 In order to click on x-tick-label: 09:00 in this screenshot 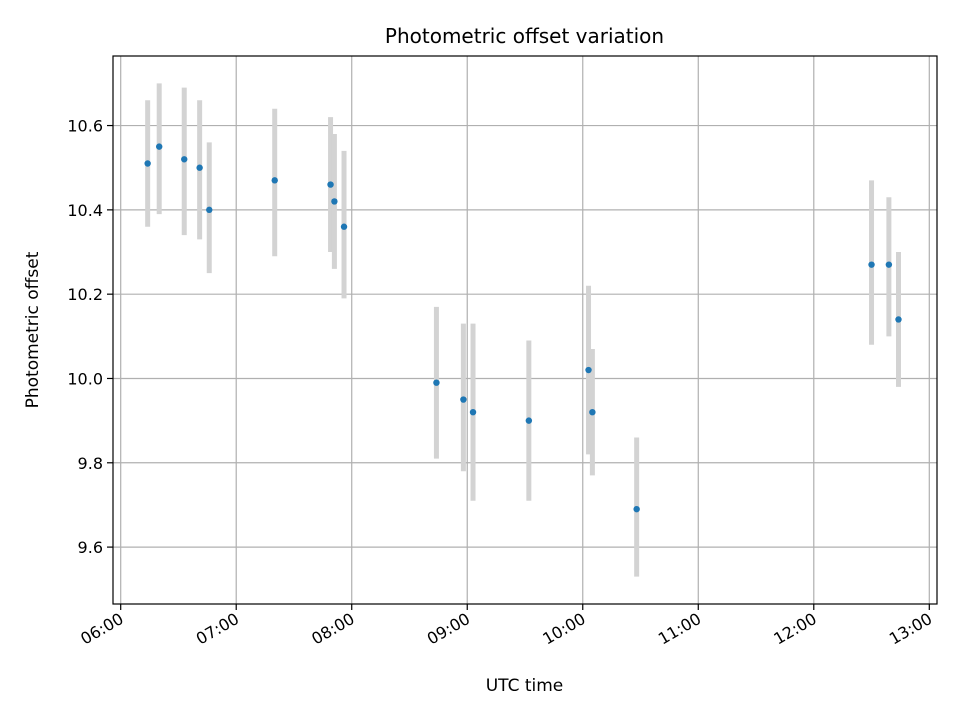, I will do `click(448, 629)`.